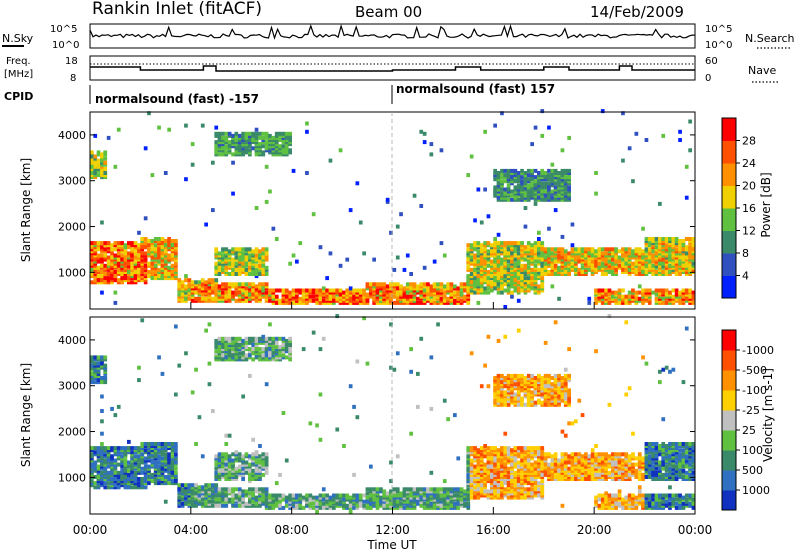  I want to click on freq-label-line2: [MHz], so click(18, 74).